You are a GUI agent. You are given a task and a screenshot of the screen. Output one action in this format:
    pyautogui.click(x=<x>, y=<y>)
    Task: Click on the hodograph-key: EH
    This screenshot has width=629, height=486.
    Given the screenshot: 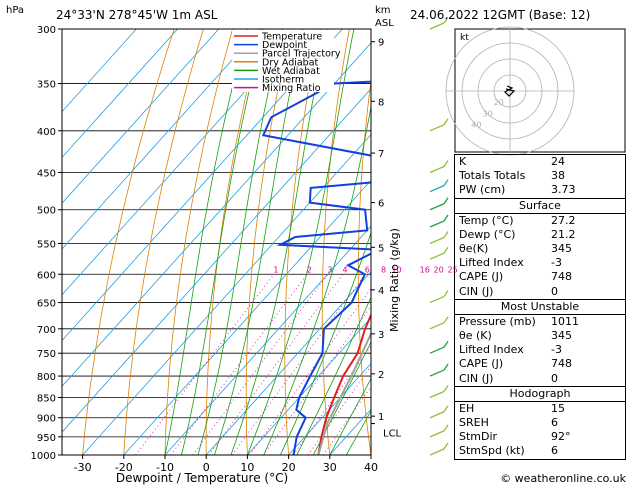 What is the action you would take?
    pyautogui.click(x=467, y=408)
    